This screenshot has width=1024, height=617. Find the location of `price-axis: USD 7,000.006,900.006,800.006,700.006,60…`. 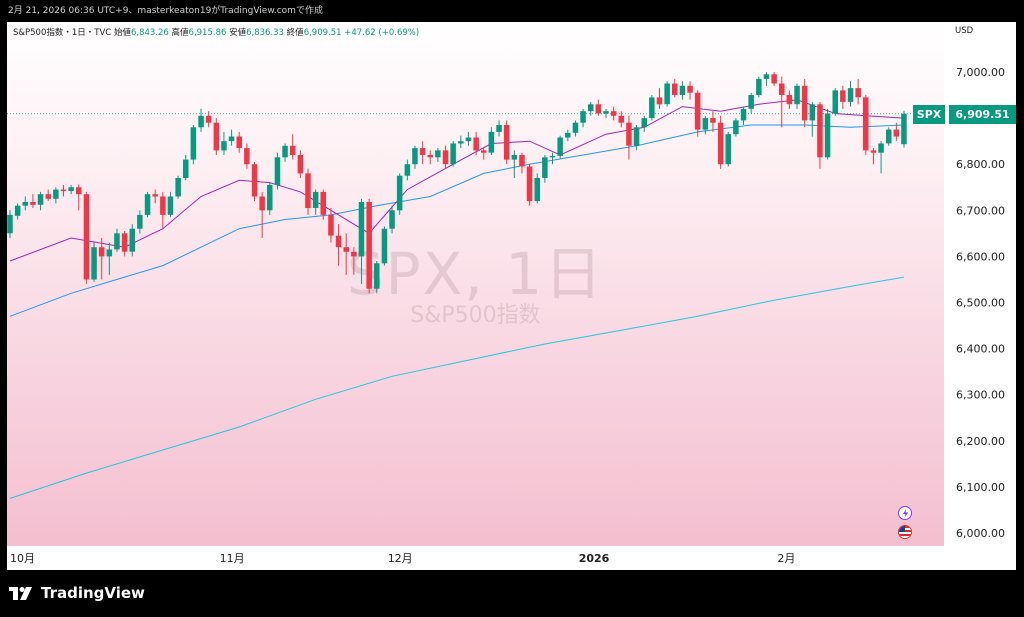

price-axis: USD 7,000.006,900.006,800.006,700.006,60… is located at coordinates (980, 296).